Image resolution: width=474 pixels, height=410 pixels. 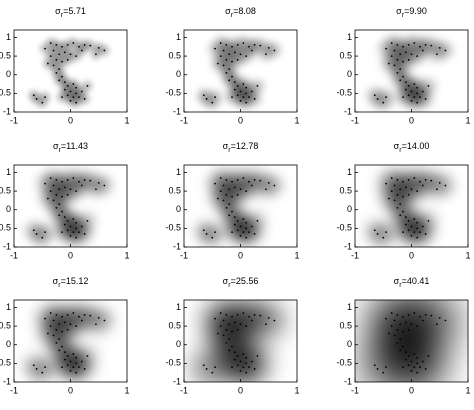 I want to click on y-tick-label: -0.5, so click(x=344, y=93).